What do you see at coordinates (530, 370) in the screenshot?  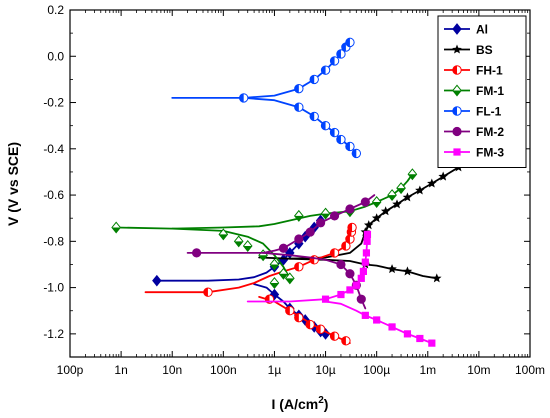 I see `x-tick-label: 100m` at bounding box center [530, 370].